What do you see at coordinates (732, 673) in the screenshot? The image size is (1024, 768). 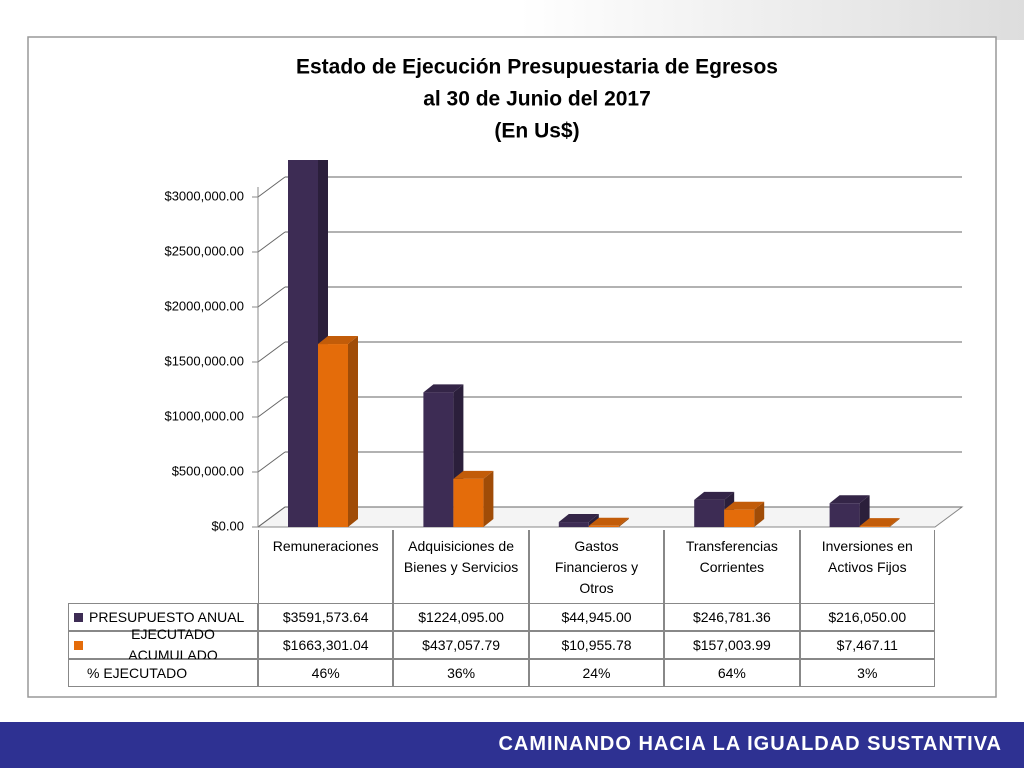 I see `table-value: 64%` at bounding box center [732, 673].